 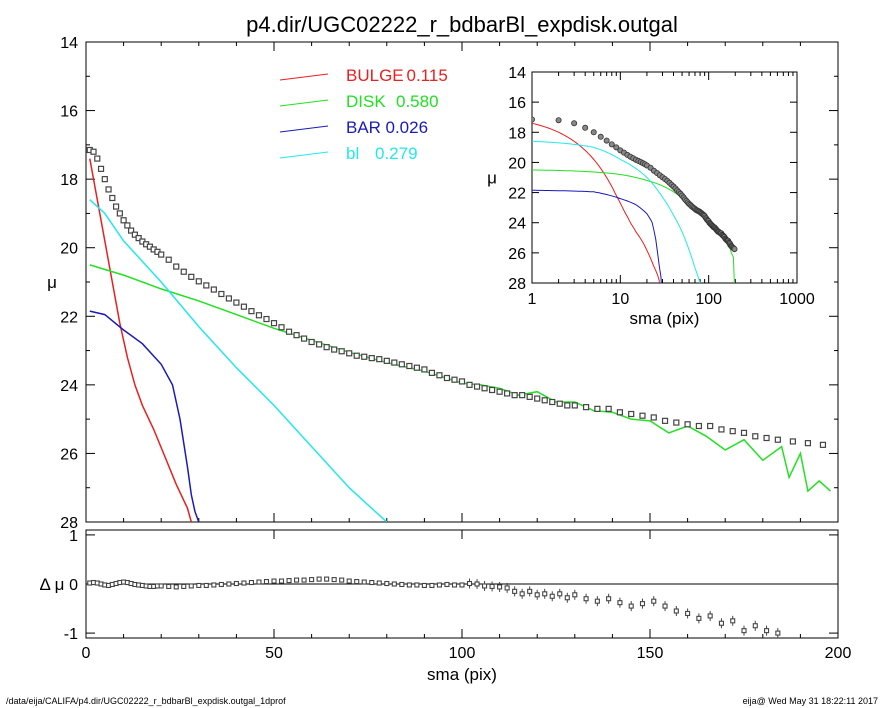 I want to click on inset-series-line-bl, so click(x=616, y=211).